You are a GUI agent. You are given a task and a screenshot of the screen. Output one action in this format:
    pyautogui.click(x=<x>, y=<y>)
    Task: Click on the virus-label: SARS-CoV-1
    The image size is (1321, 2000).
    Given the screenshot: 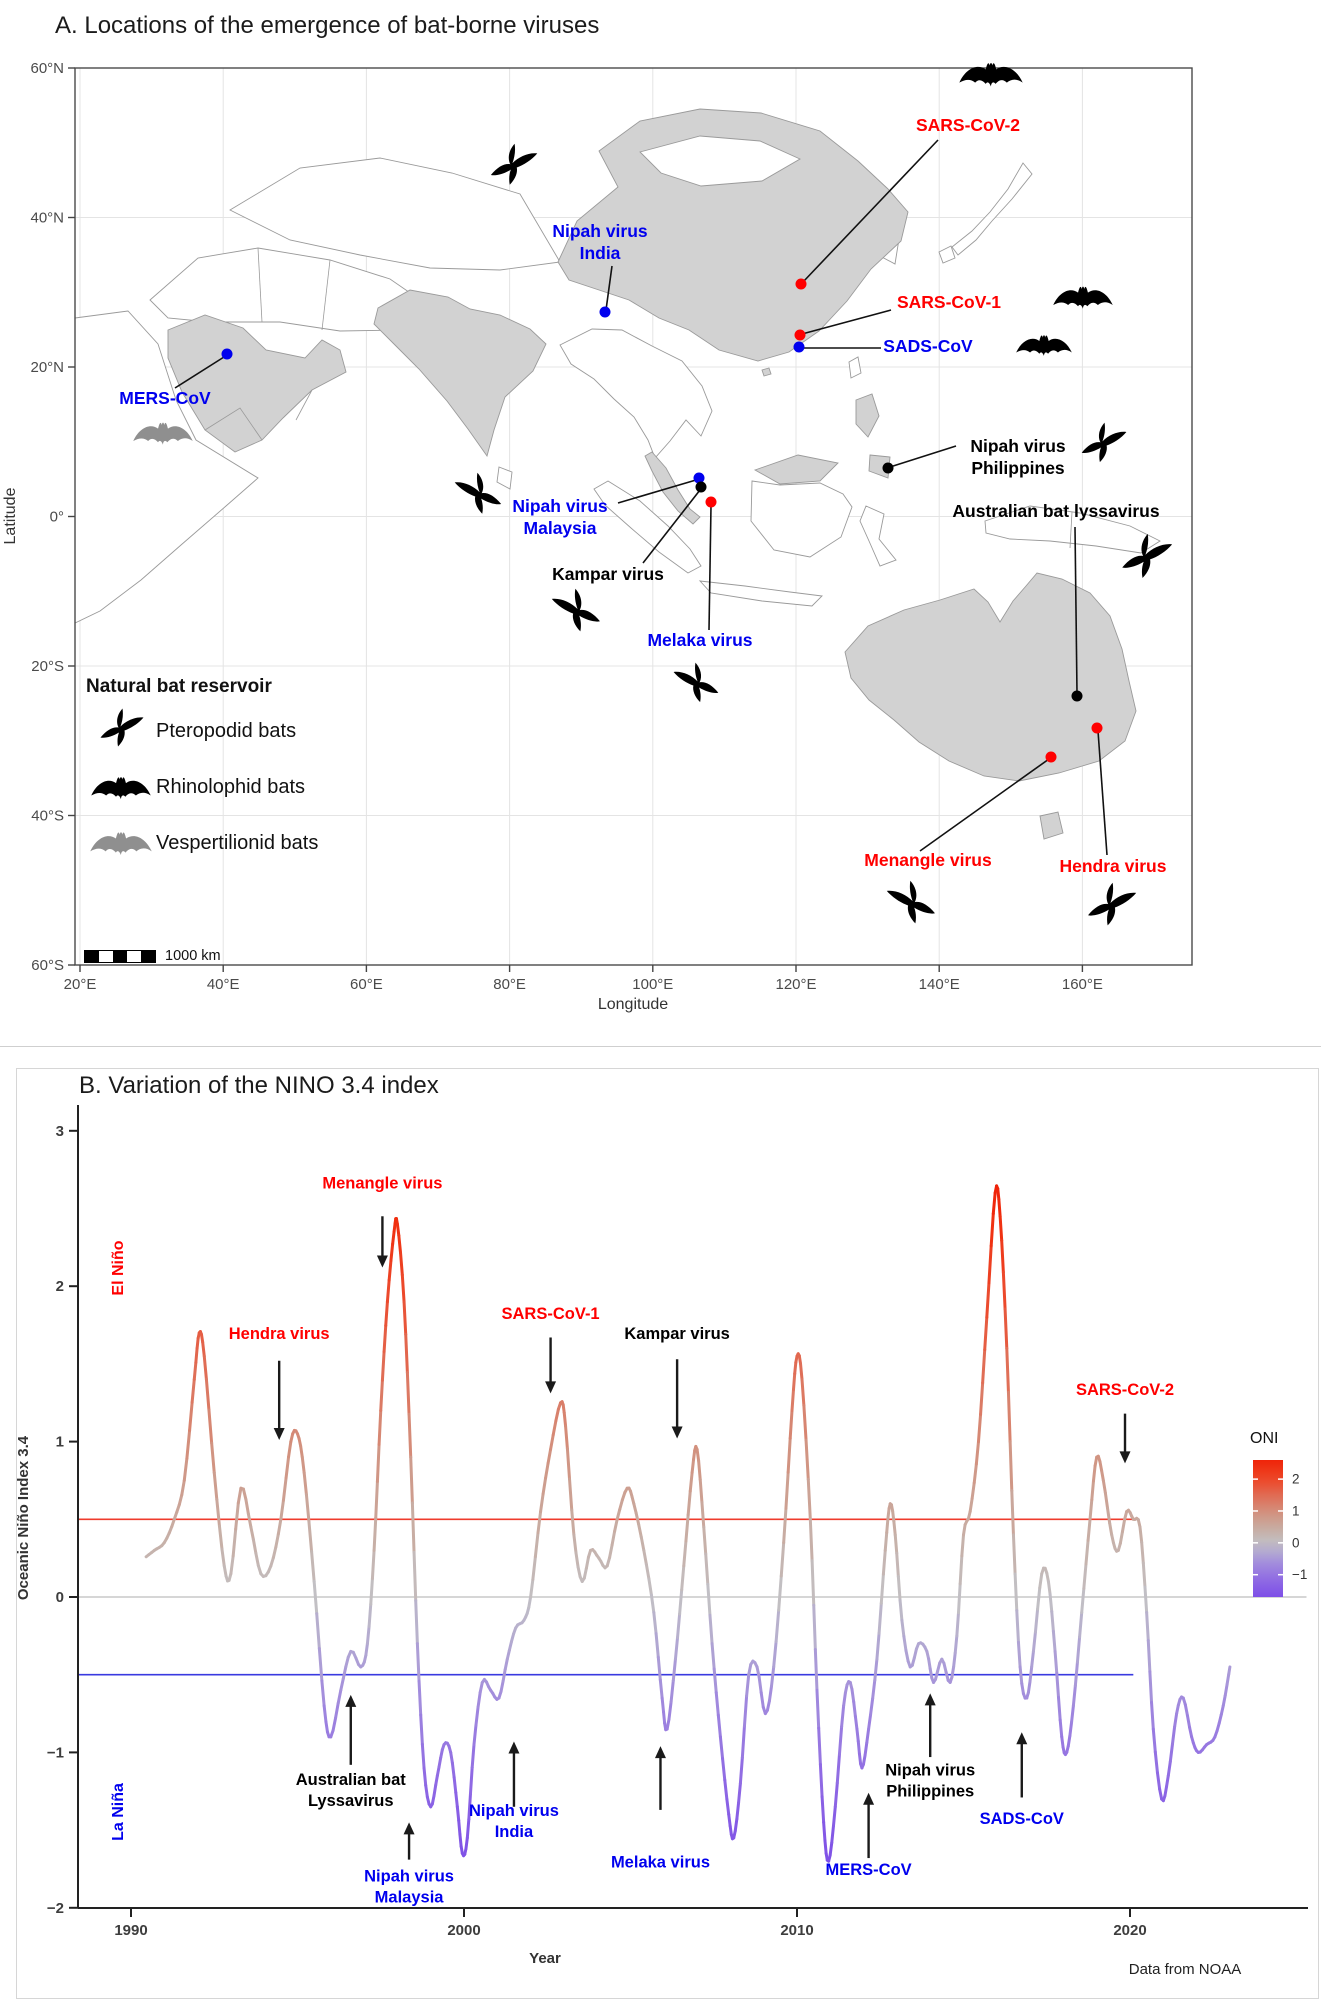 What is the action you would take?
    pyautogui.click(x=949, y=302)
    